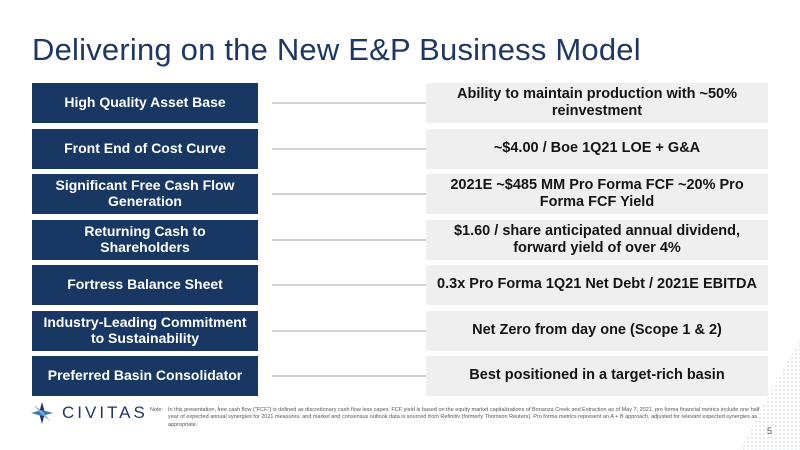 The image size is (800, 450). I want to click on decorative-dot-pattern, so click(770, 395).